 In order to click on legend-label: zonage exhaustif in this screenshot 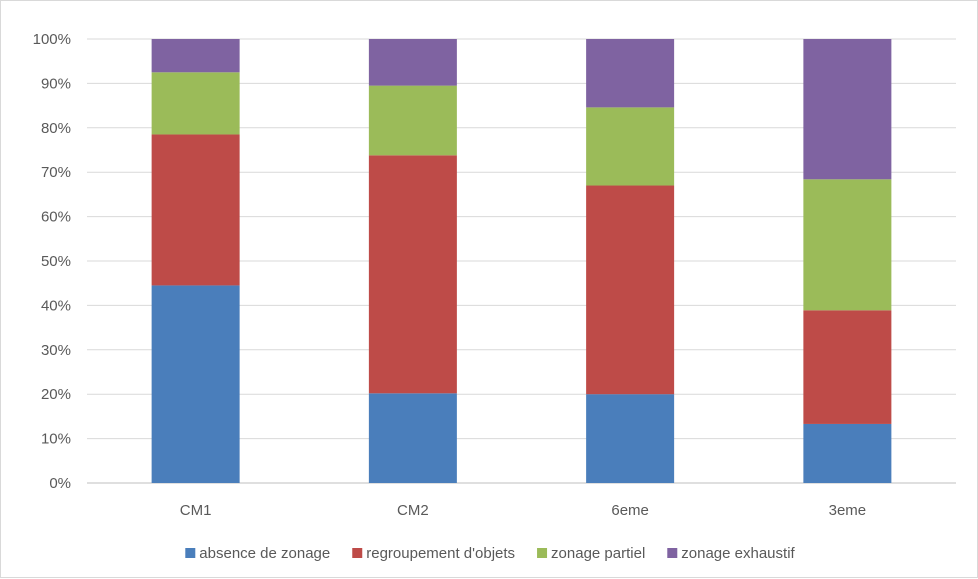, I will do `click(738, 553)`.